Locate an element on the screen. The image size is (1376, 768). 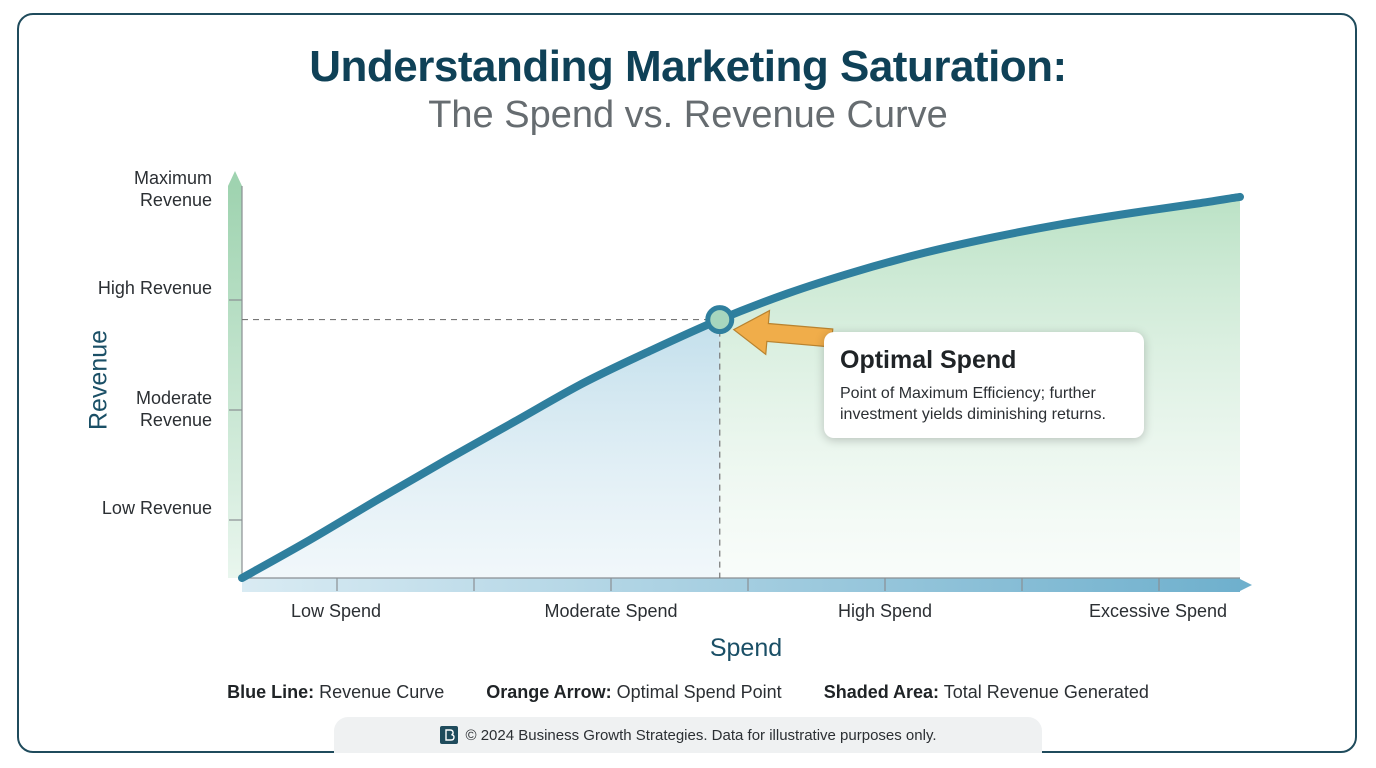
legend-text: Optimal Spend Point is located at coordinates (699, 692).